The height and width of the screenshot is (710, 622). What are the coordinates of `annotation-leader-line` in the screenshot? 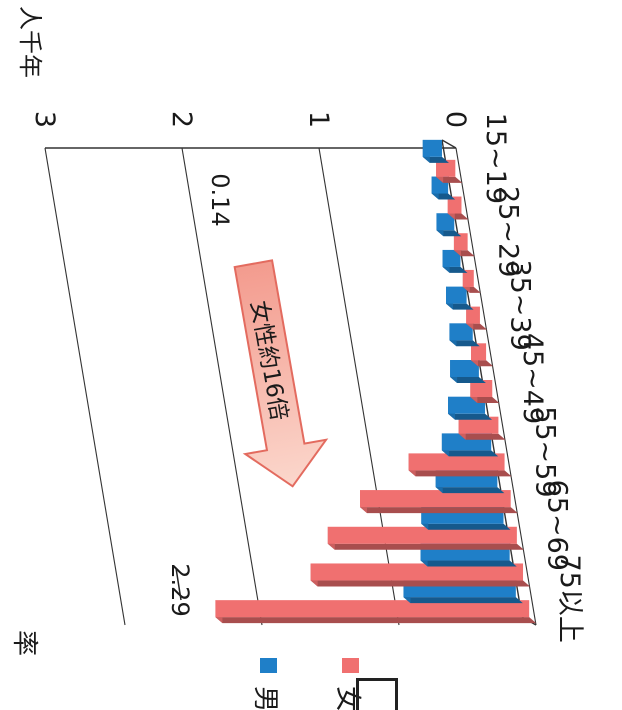 It's located at (178, 584).